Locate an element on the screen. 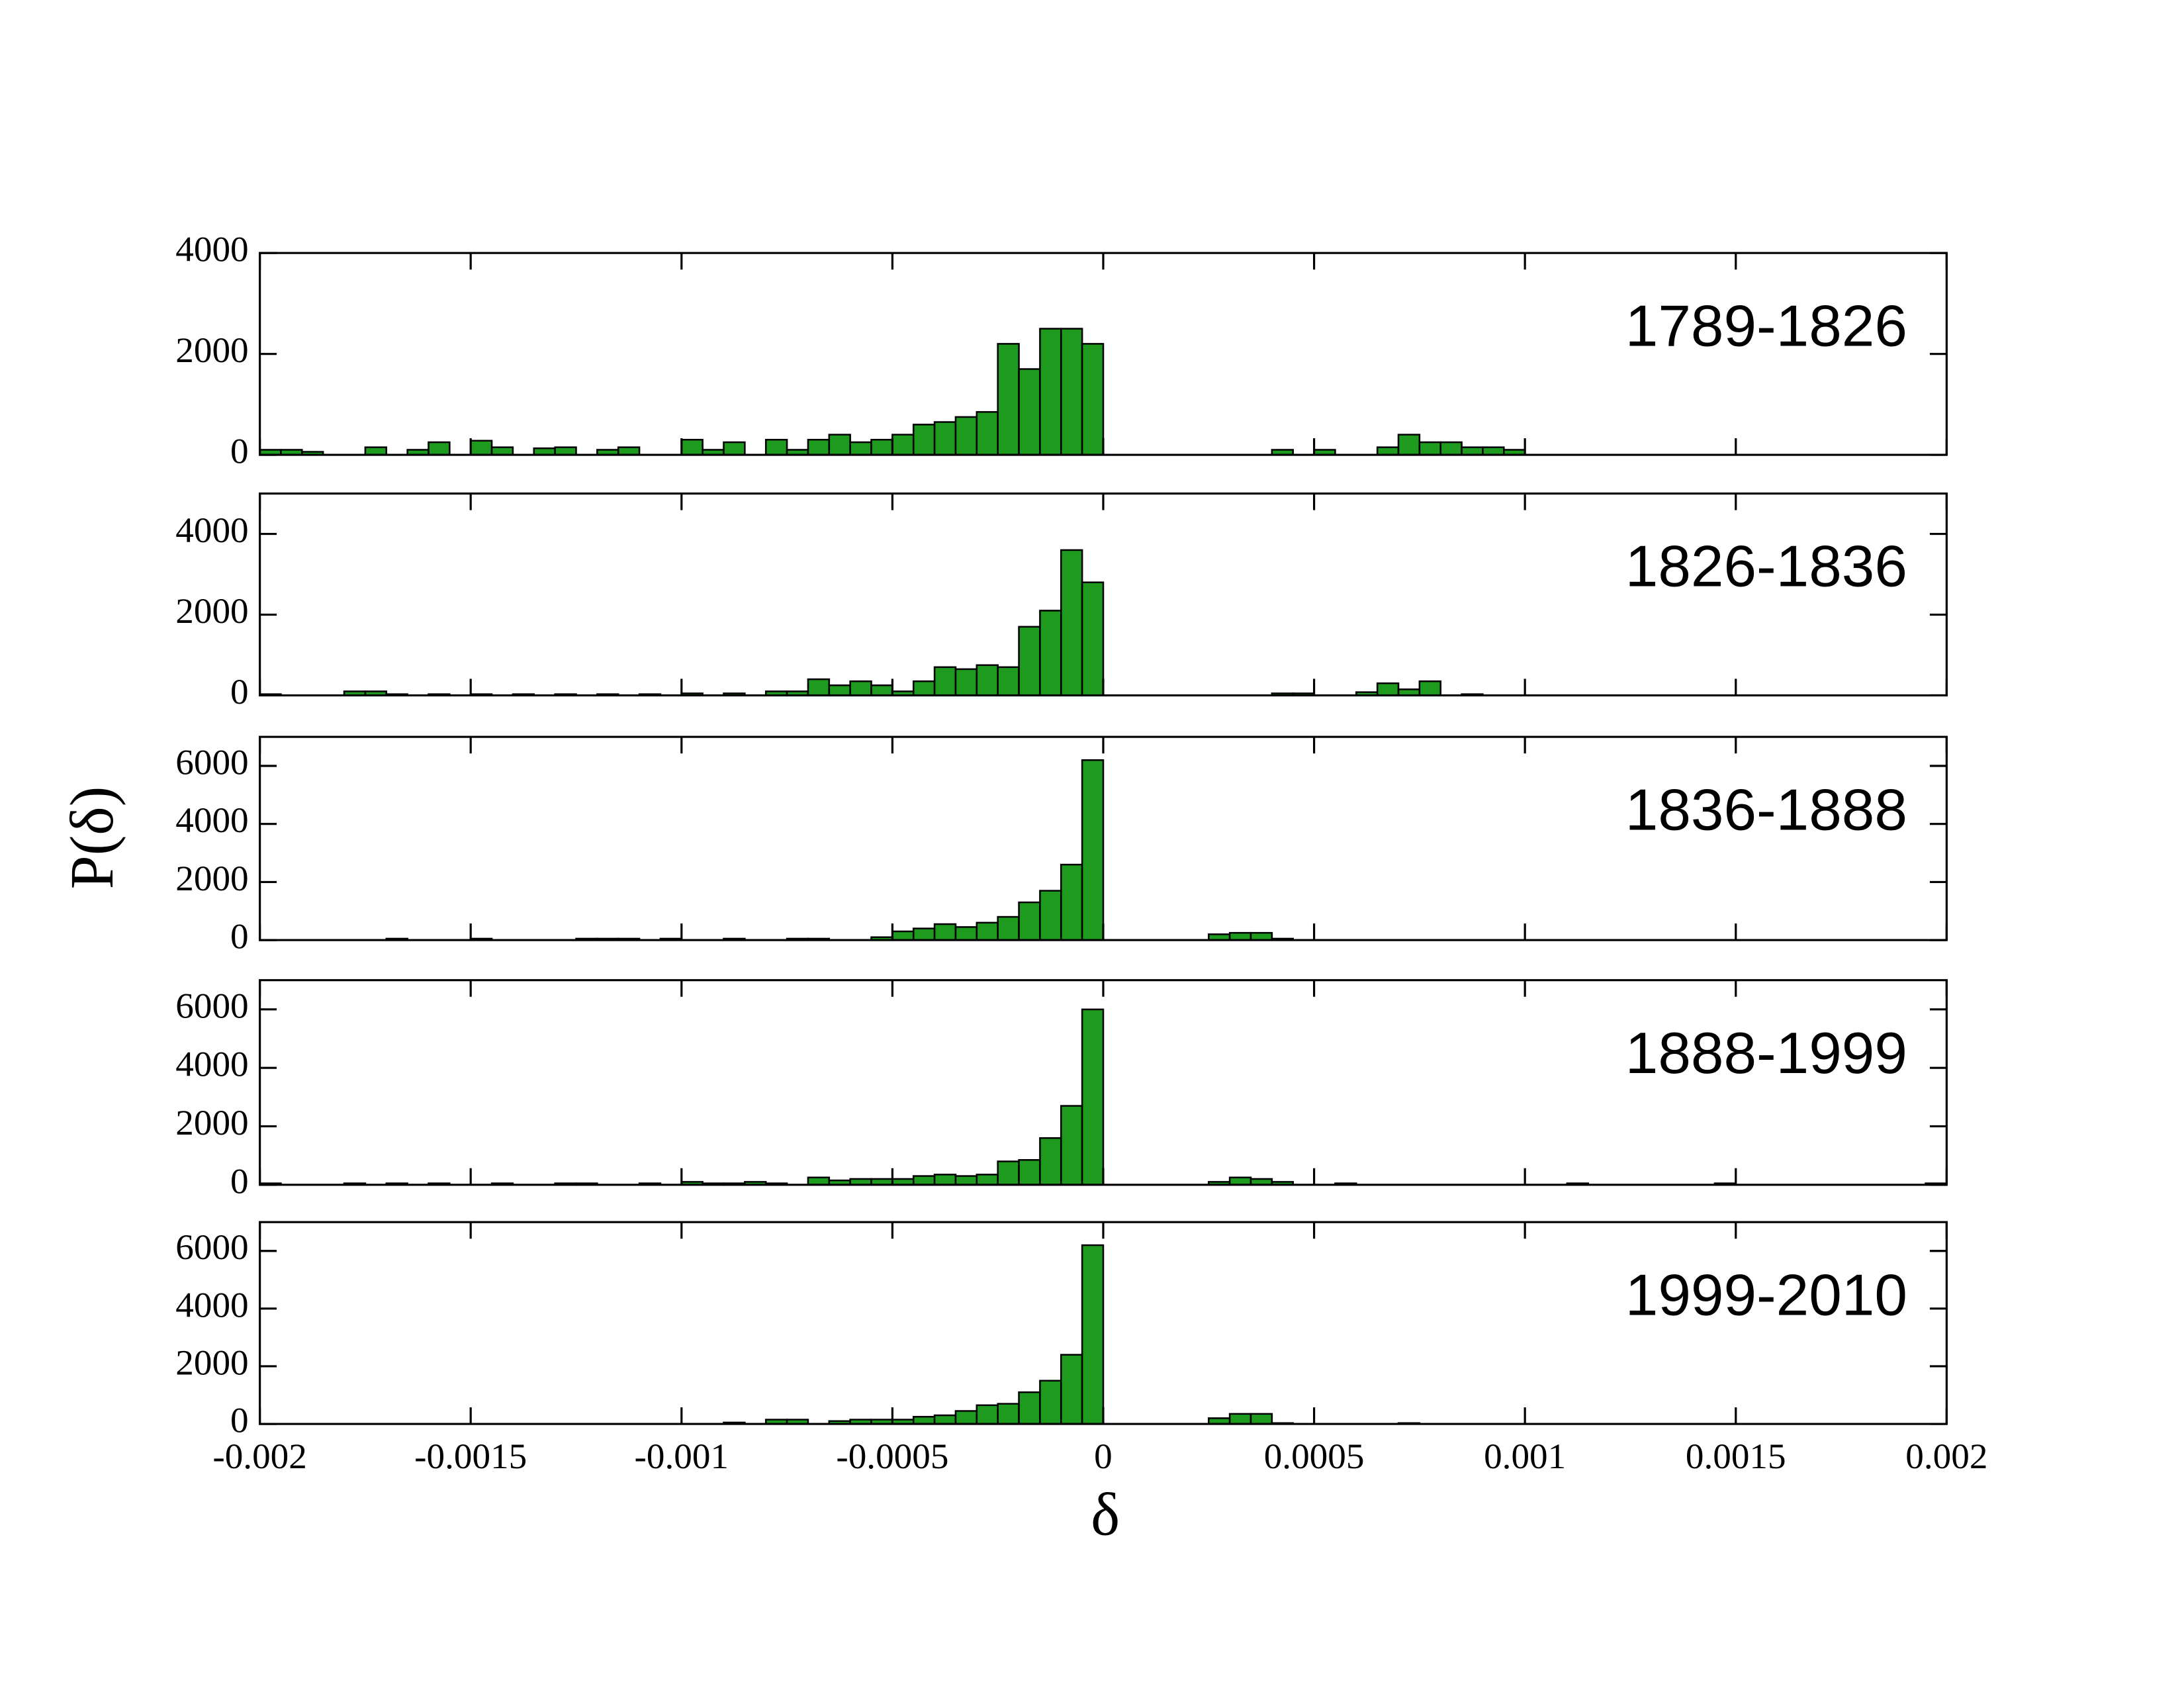  x-tick-label: -0.002 is located at coordinates (259, 1456).